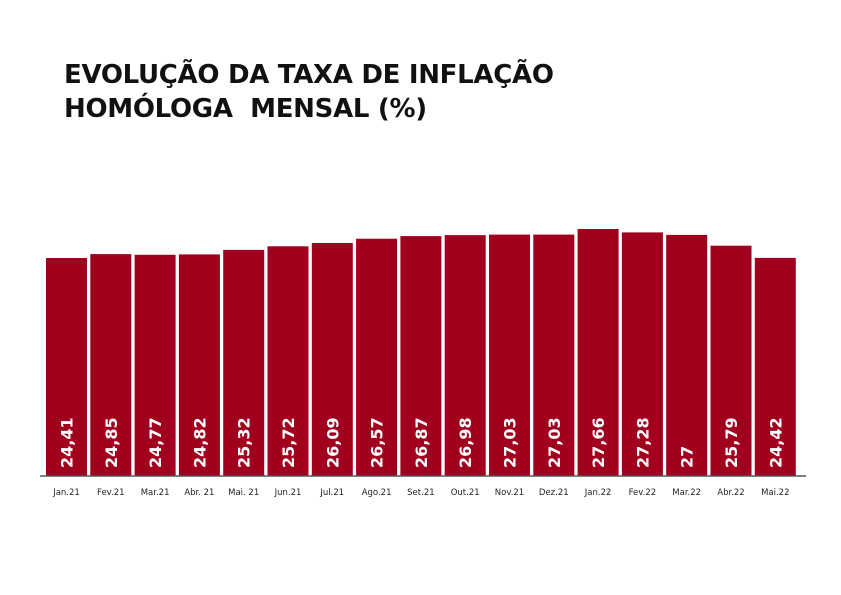 This screenshot has height=595, width=841. What do you see at coordinates (199, 493) in the screenshot?
I see `x-tick-label-3: Abr. 21` at bounding box center [199, 493].